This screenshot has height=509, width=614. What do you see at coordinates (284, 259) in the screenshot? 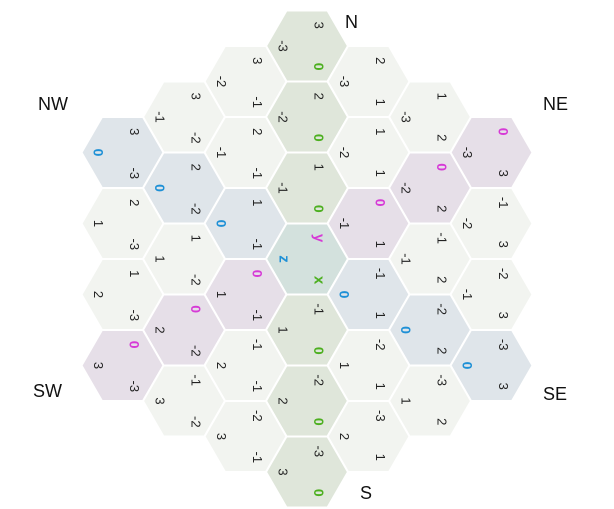
I see `axis-label-r: z` at bounding box center [284, 259].